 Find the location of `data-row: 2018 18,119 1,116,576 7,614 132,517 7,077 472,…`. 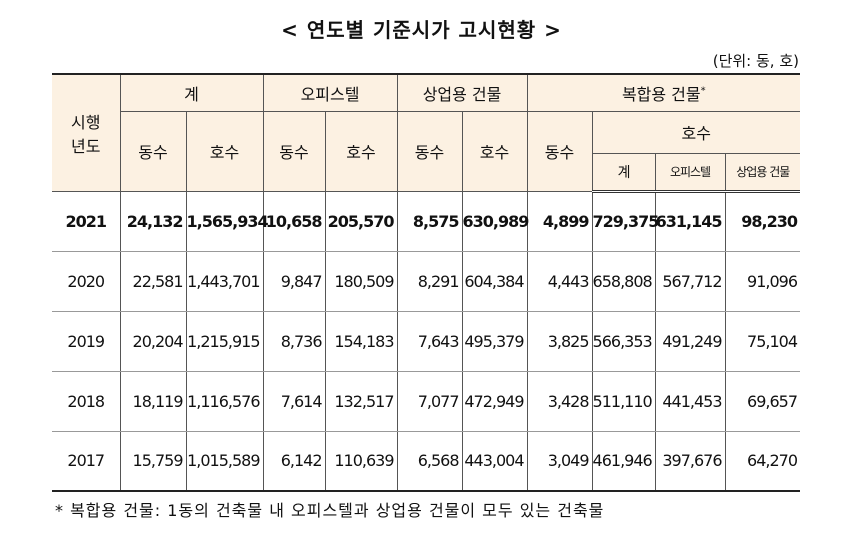

data-row: 2018 18,119 1,116,576 7,614 132,517 7,077 472,… is located at coordinates (426, 401).